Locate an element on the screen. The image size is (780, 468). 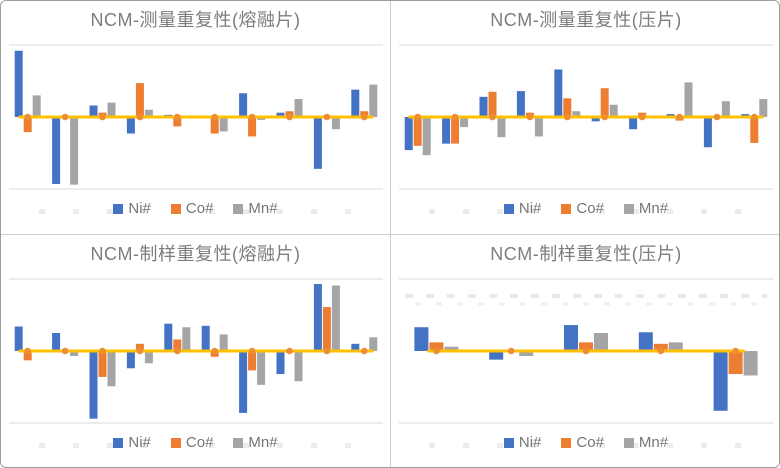
chart-title: NCM-制样重复性(熔融片) is located at coordinates (195, 254).